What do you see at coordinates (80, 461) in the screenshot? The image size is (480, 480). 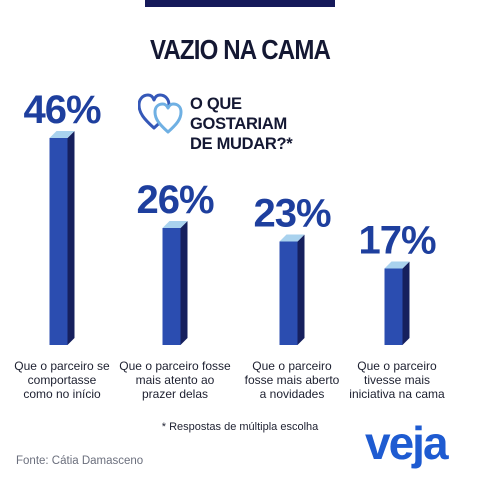 I see `source-text: Fonte: Cátia Damasceno` at bounding box center [80, 461].